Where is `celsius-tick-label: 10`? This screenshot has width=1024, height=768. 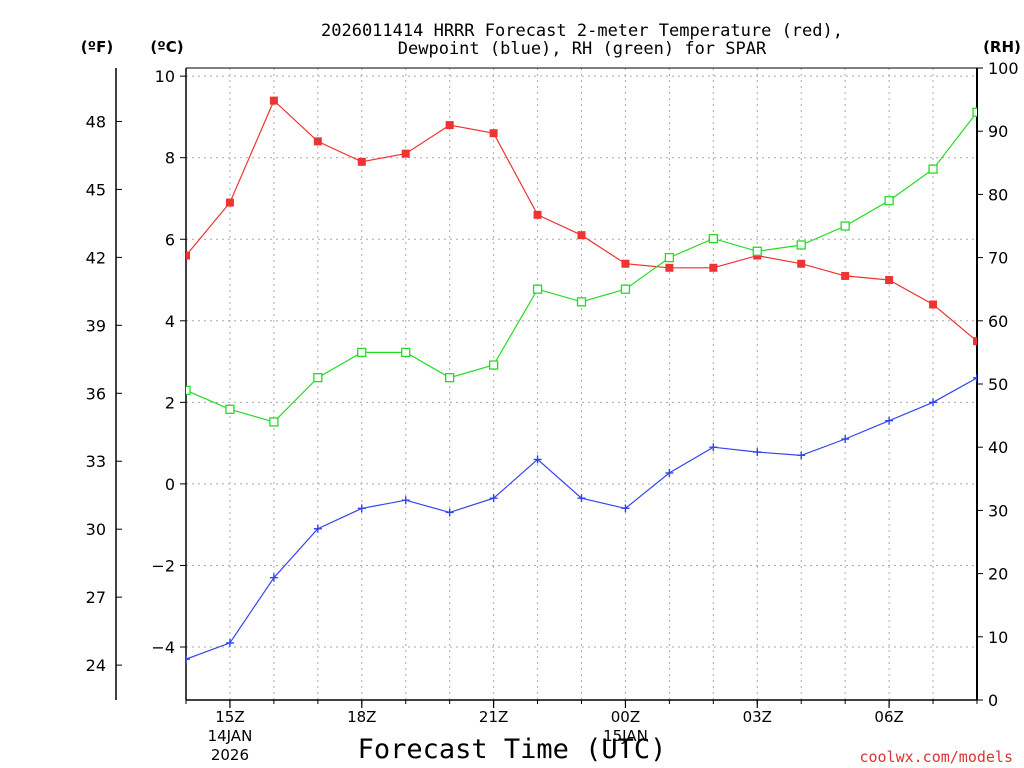
celsius-tick-label: 10 is located at coordinates (165, 76).